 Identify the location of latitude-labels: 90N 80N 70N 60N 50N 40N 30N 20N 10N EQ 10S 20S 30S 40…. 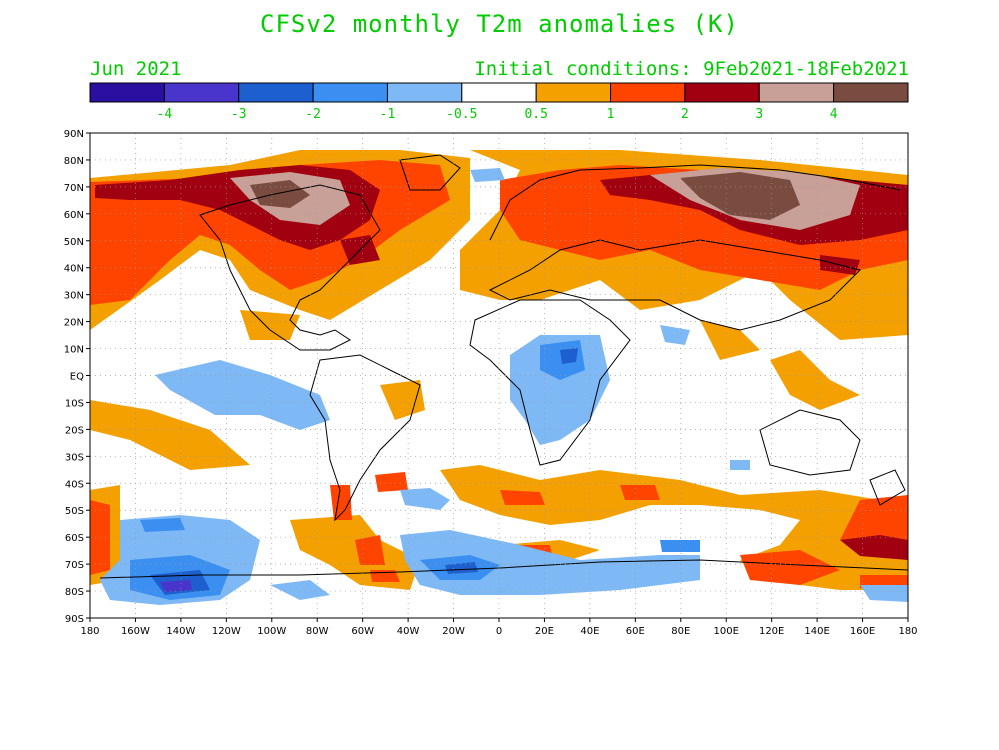
(77, 377).